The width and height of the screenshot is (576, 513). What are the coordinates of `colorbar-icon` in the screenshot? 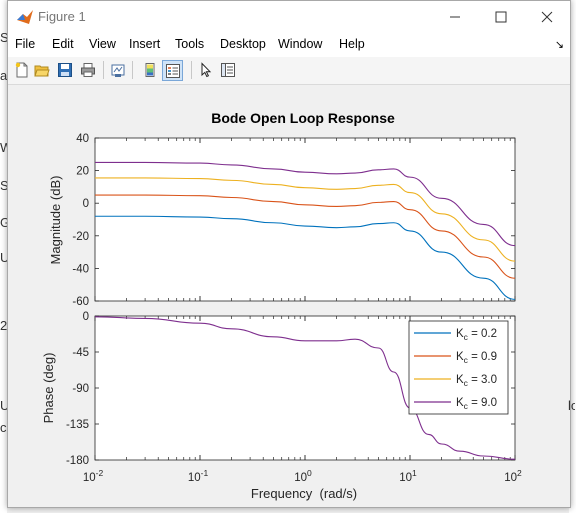 It's located at (150, 70).